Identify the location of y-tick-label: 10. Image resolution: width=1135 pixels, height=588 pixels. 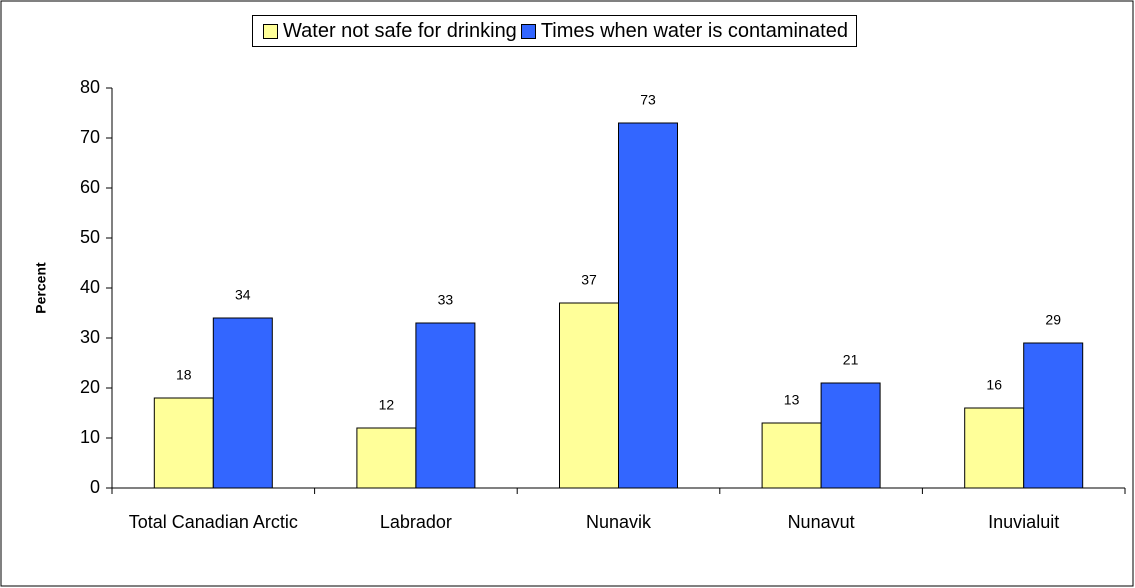
(90, 437).